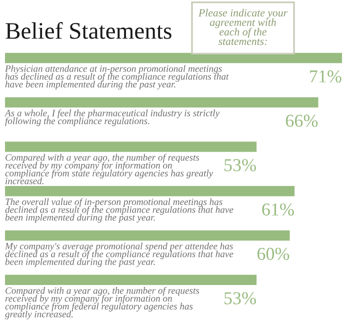 The image size is (350, 322). I want to click on chart-title: Belief Statements, so click(89, 30).